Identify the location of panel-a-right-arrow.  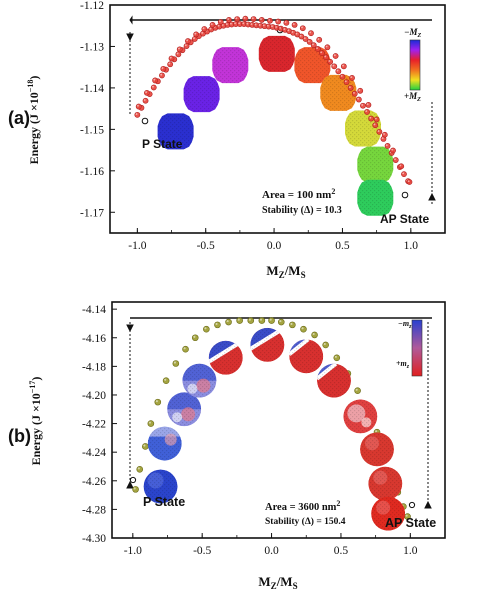
(432, 196).